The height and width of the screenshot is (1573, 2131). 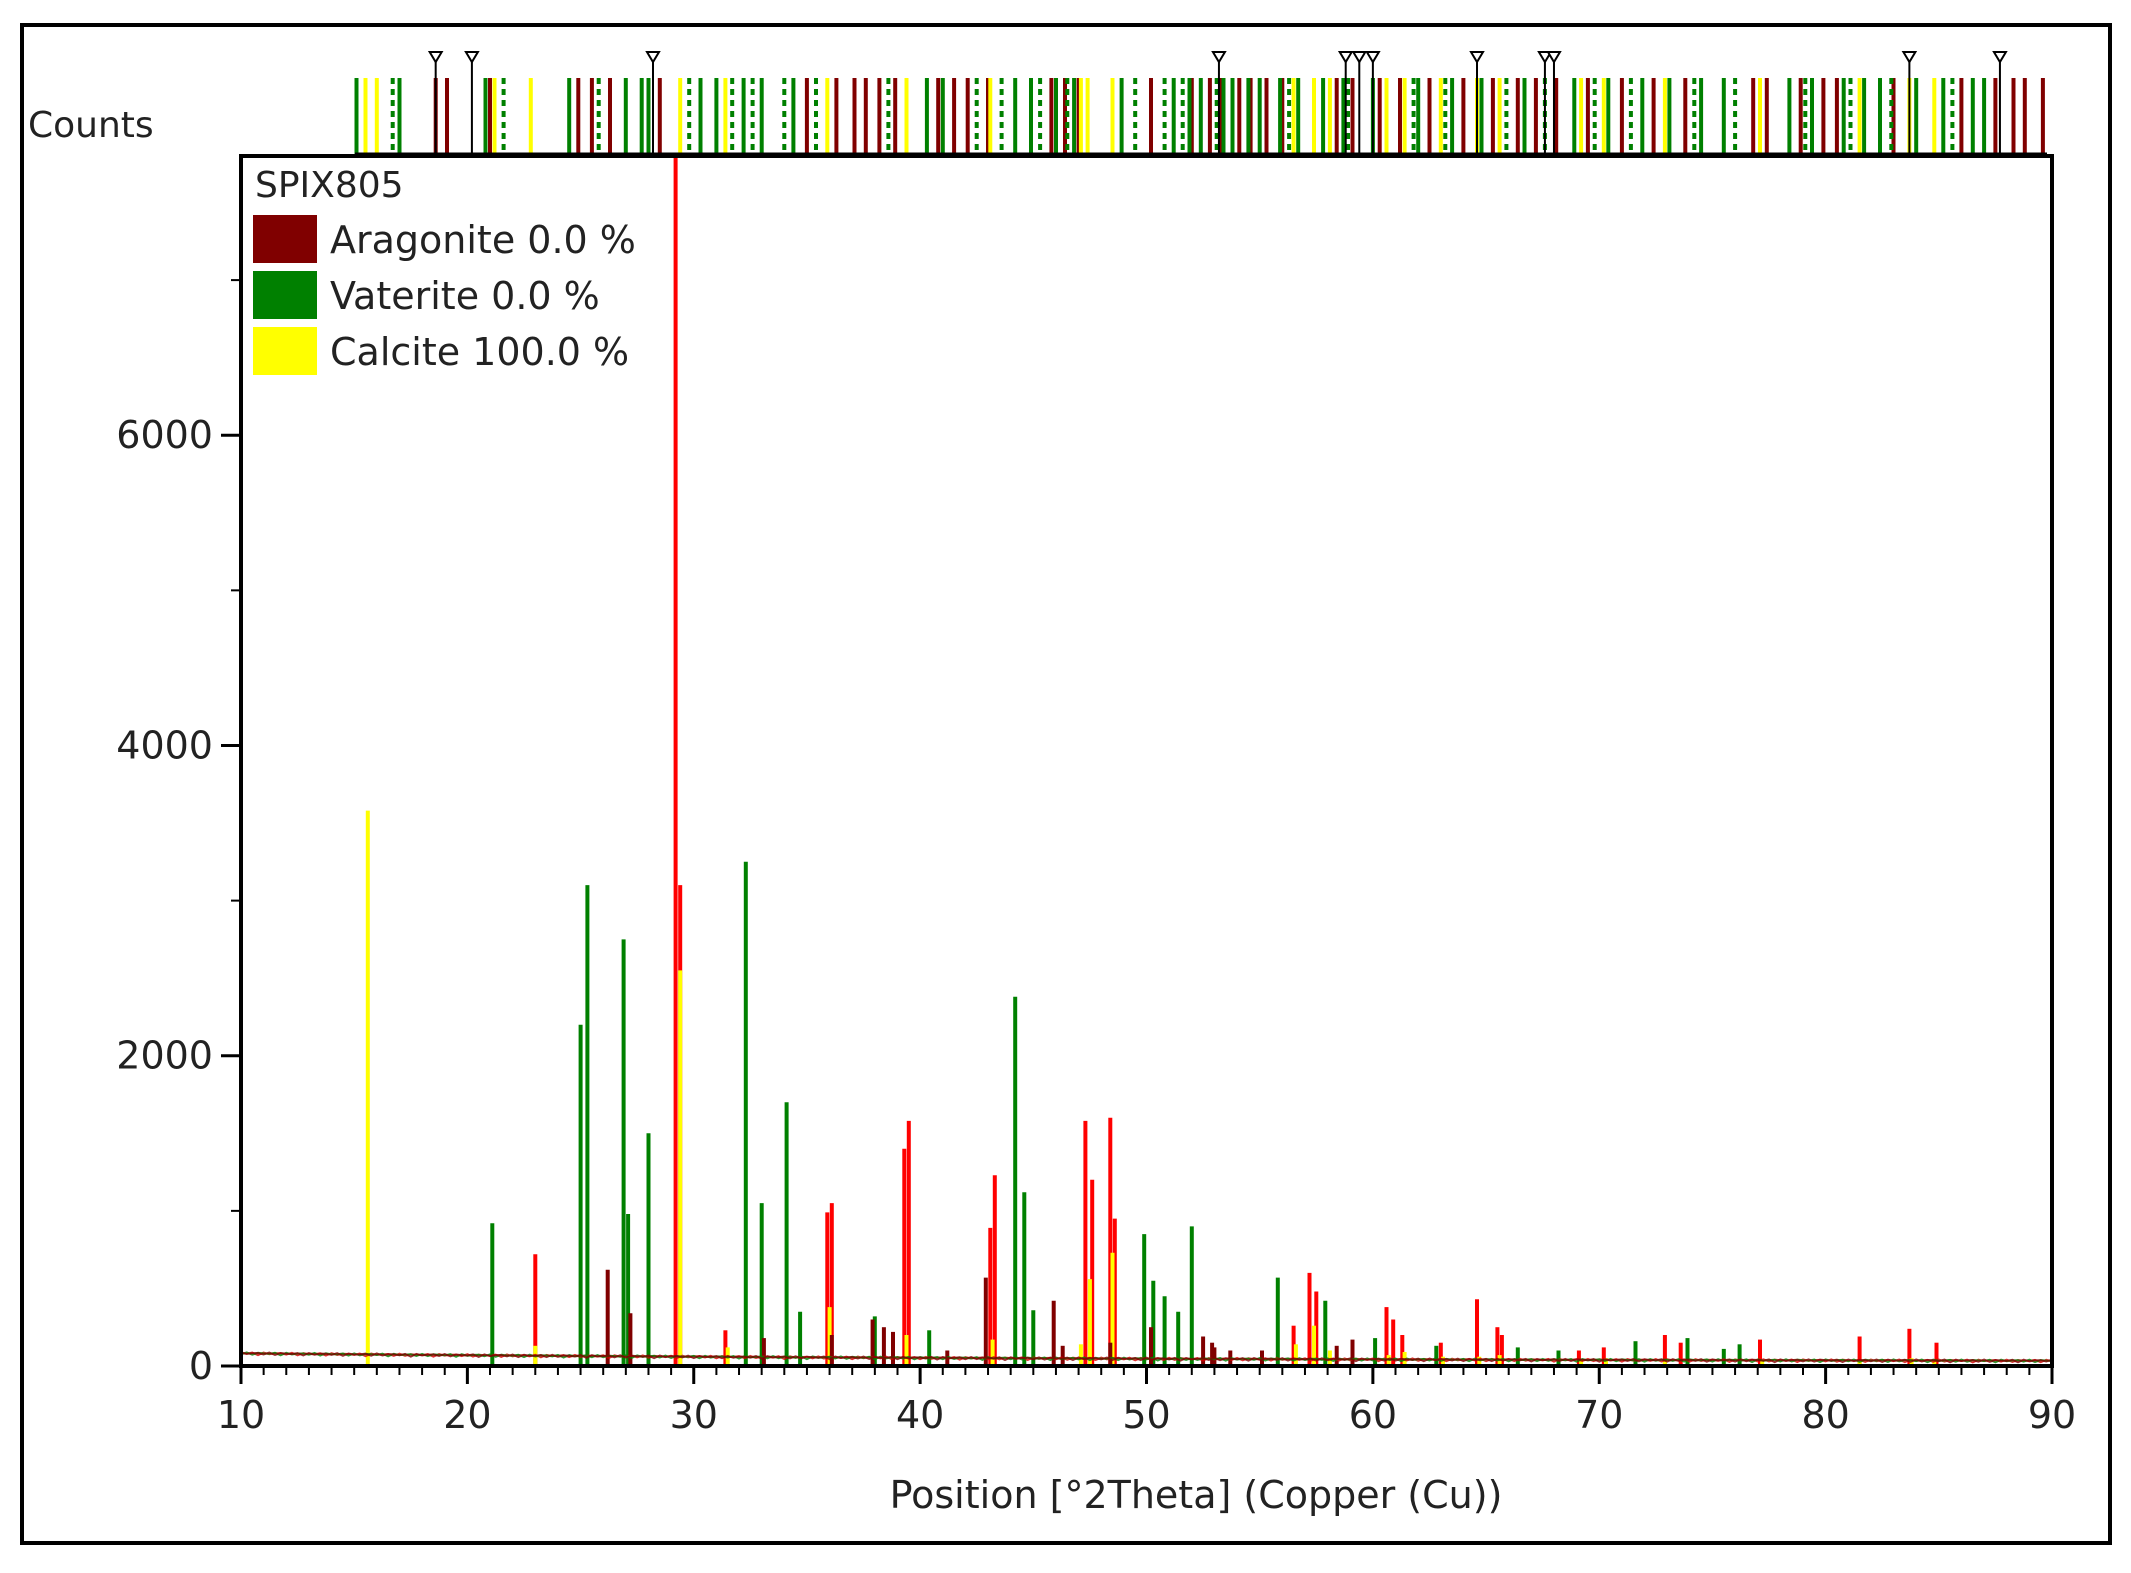 What do you see at coordinates (241, 1415) in the screenshot?
I see `x-tick-label: 10` at bounding box center [241, 1415].